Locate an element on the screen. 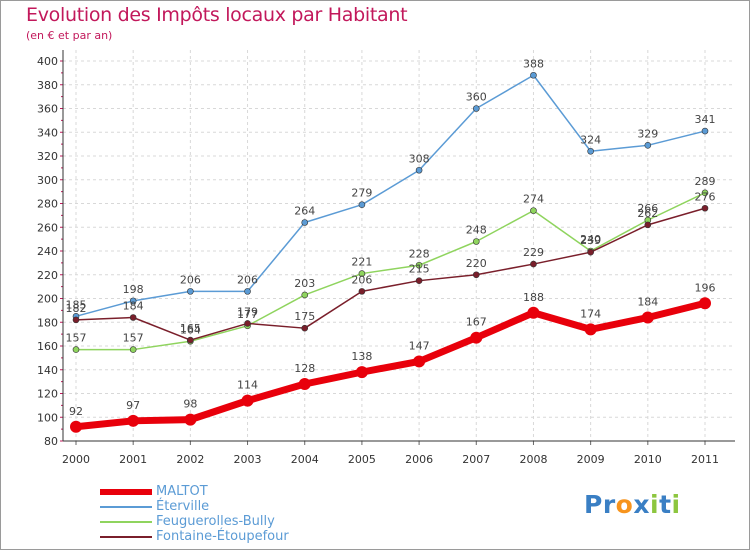 This screenshot has width=750, height=550. legend-swatch-eterville is located at coordinates (126, 507).